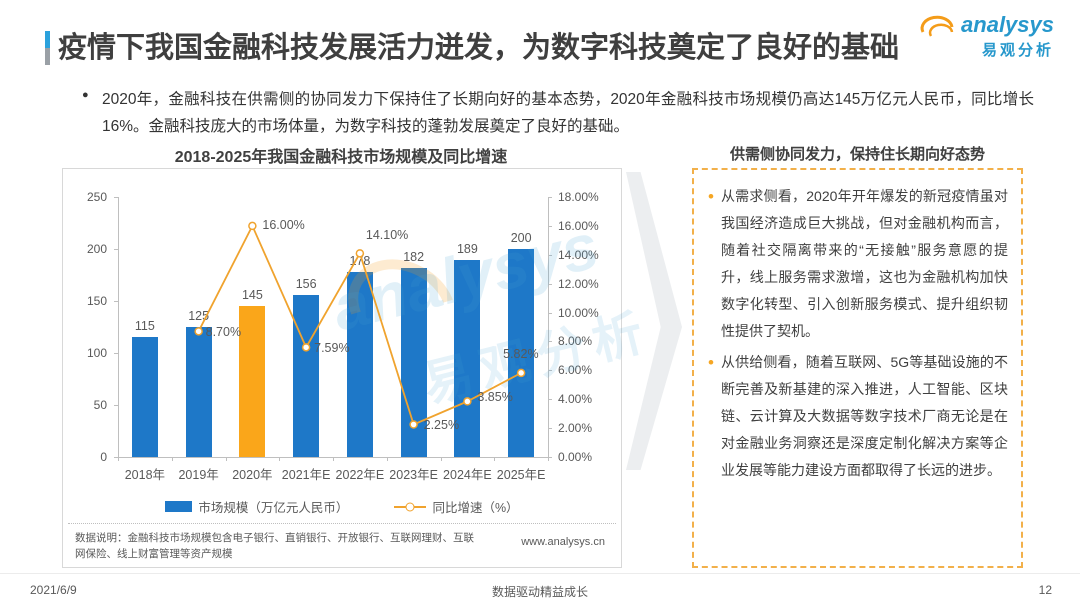 The image size is (1080, 608). What do you see at coordinates (306, 283) in the screenshot?
I see `bar-value-label: 156` at bounding box center [306, 283].